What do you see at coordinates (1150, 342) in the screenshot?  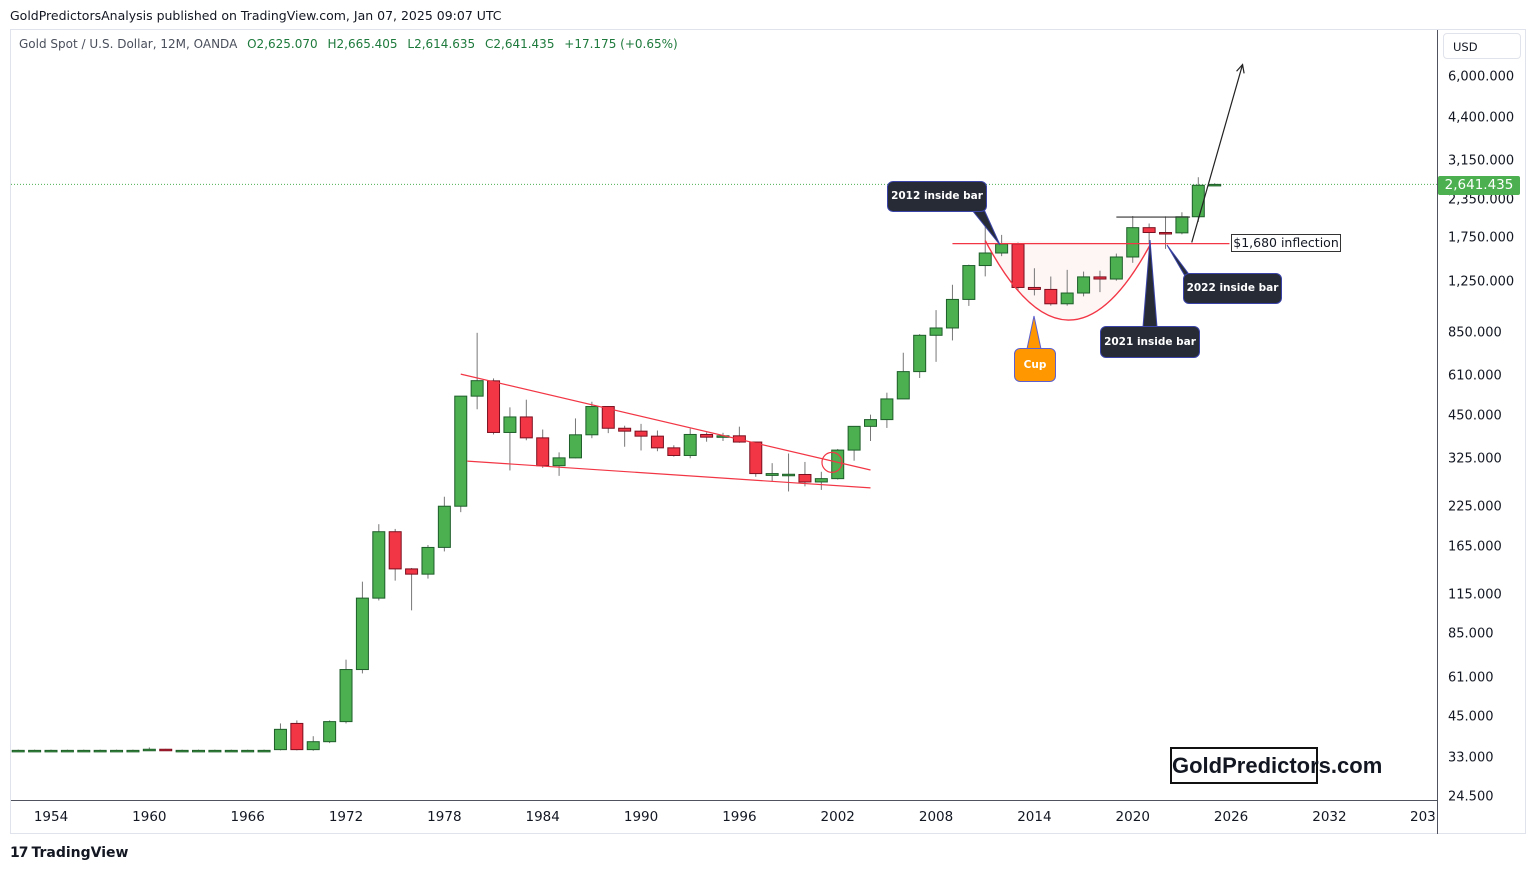 I see `callout-2021-inside-bar: 2021 inside bar` at bounding box center [1150, 342].